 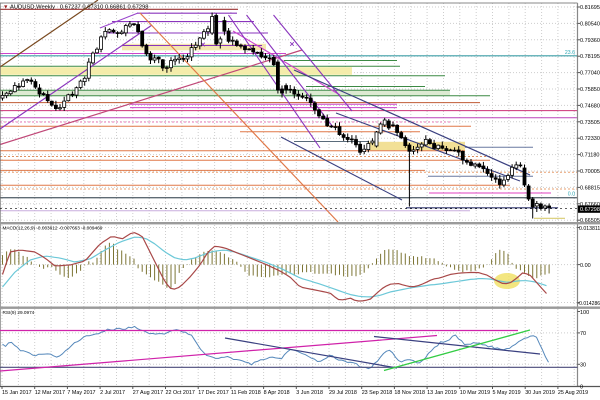 What do you see at coordinates (585, 266) in the screenshot?
I see `svg-text: 0.00` at bounding box center [585, 266].